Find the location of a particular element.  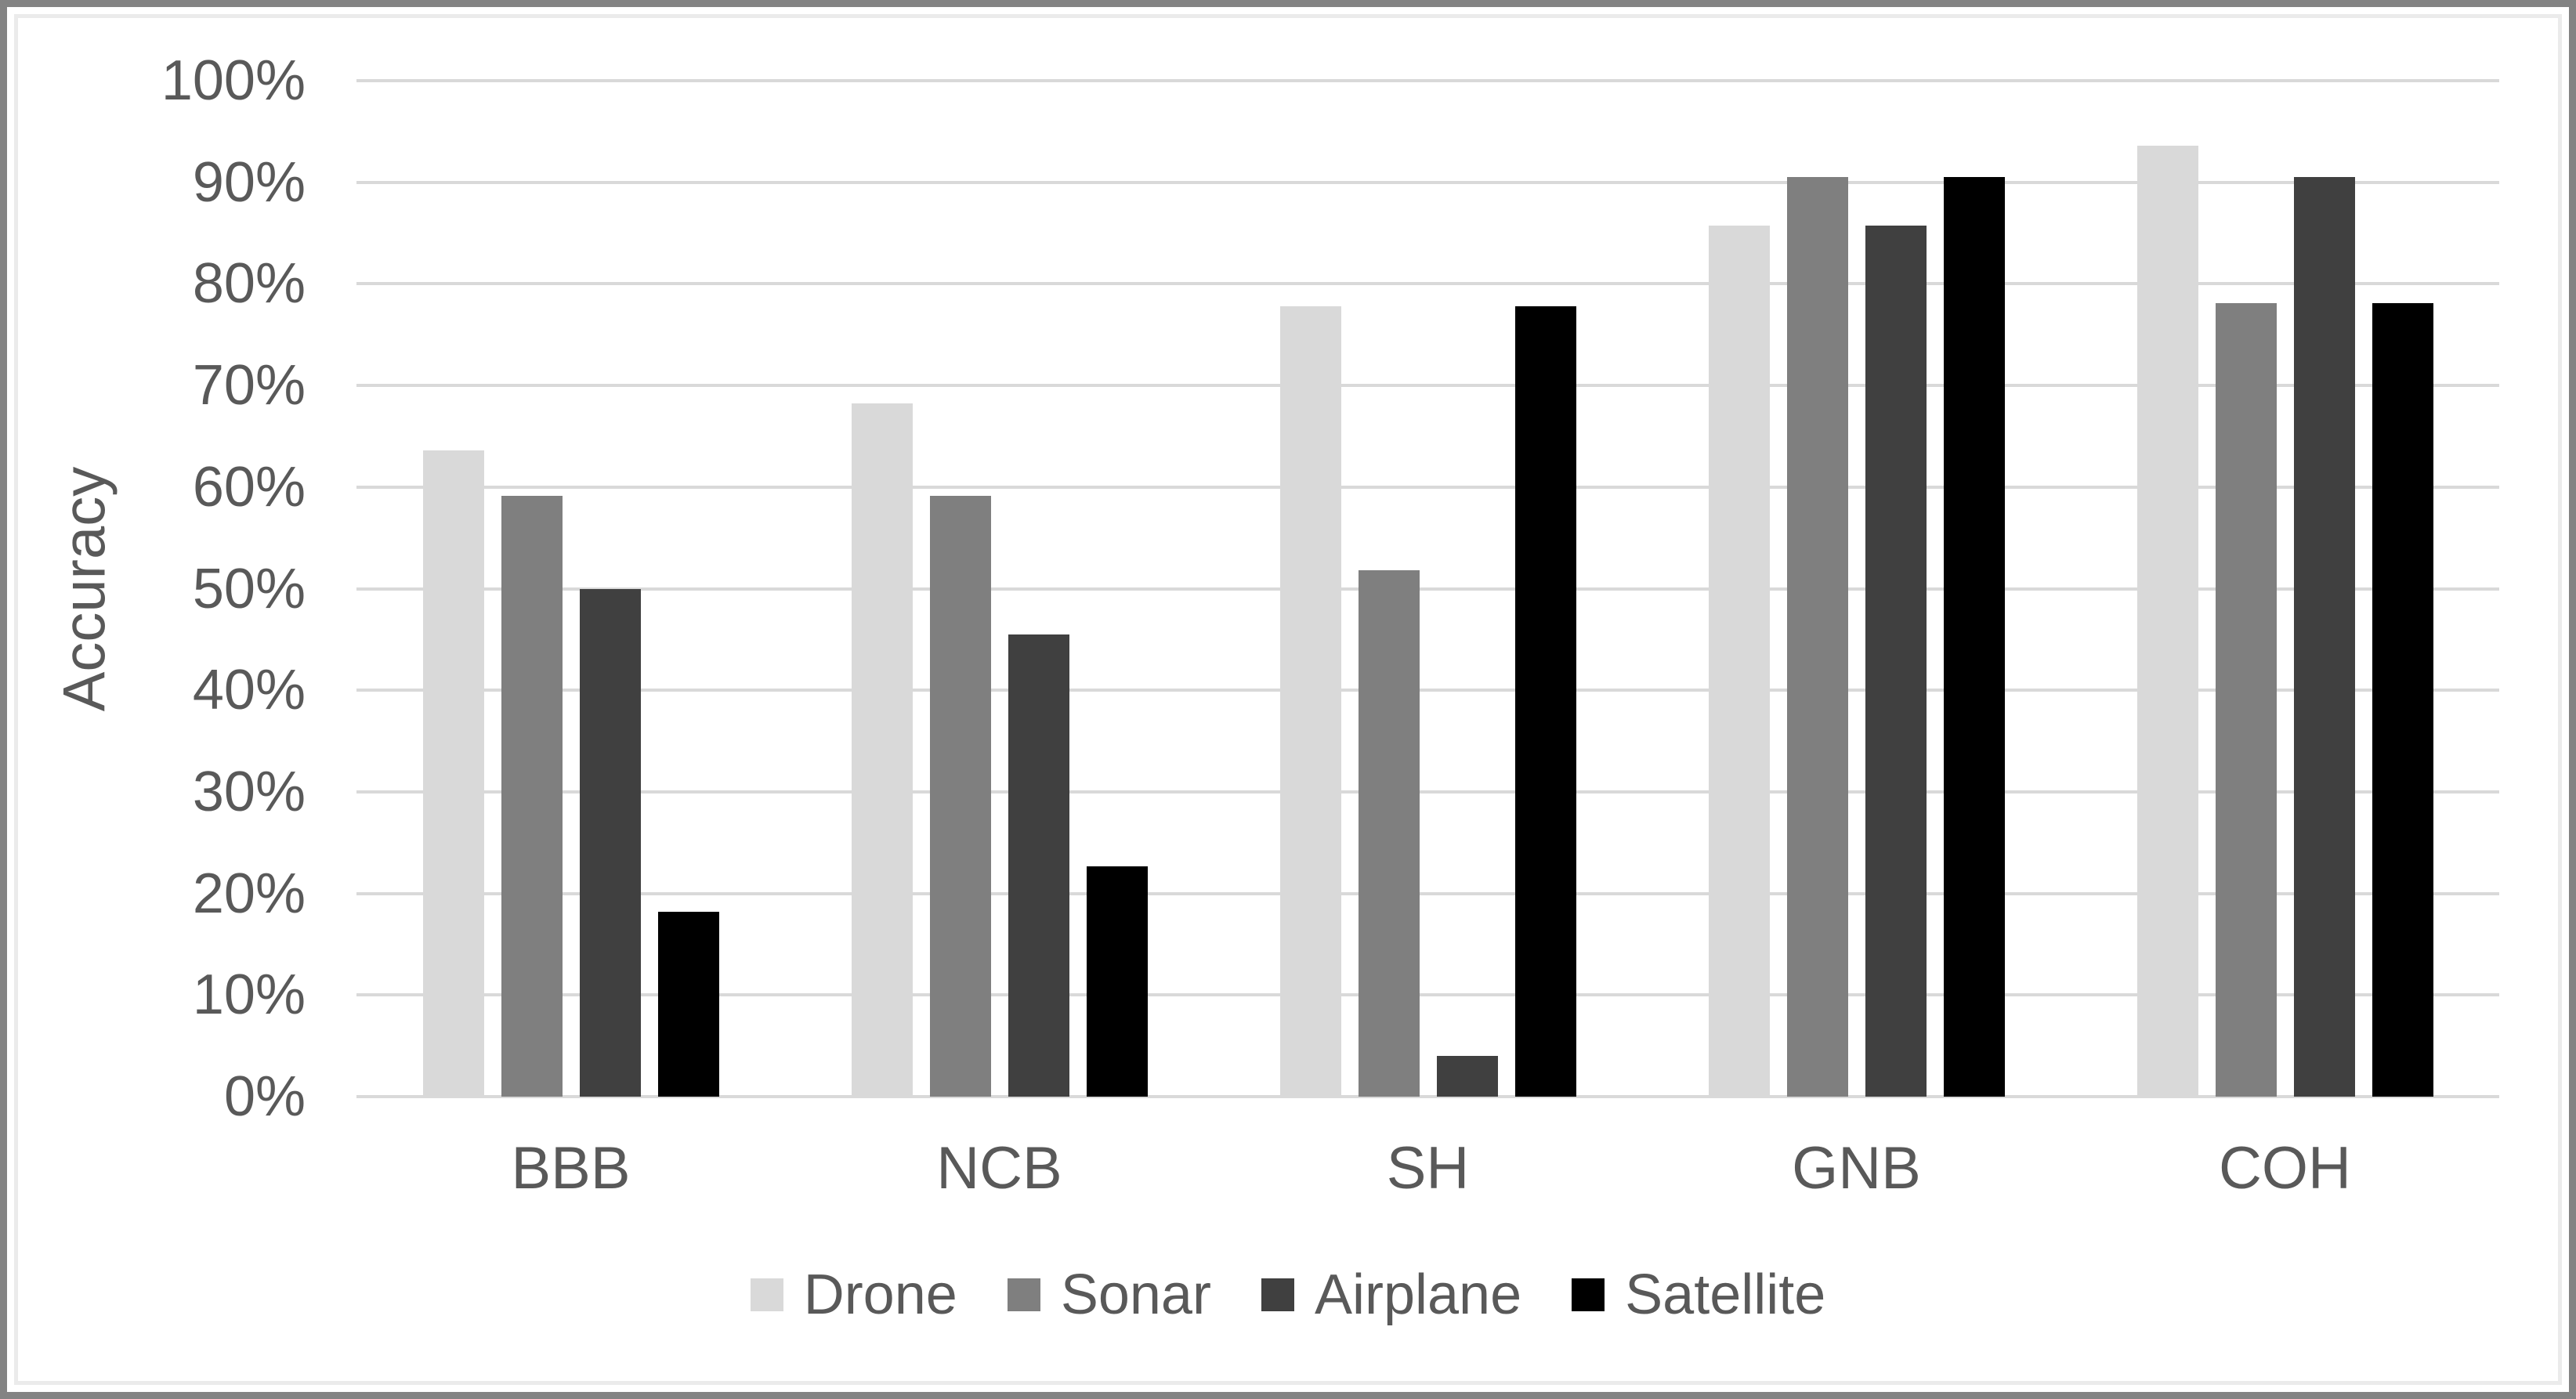

bar-airplane-gnb is located at coordinates (1896, 661).